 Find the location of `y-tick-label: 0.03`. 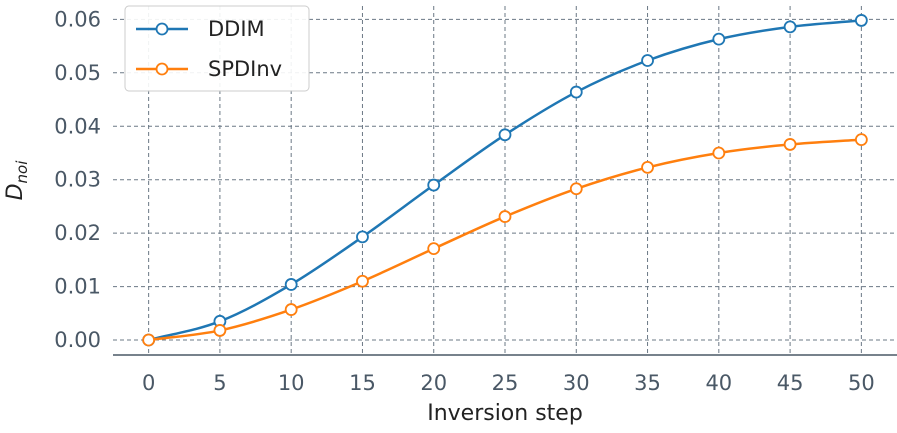

y-tick-label: 0.03 is located at coordinates (77, 180).